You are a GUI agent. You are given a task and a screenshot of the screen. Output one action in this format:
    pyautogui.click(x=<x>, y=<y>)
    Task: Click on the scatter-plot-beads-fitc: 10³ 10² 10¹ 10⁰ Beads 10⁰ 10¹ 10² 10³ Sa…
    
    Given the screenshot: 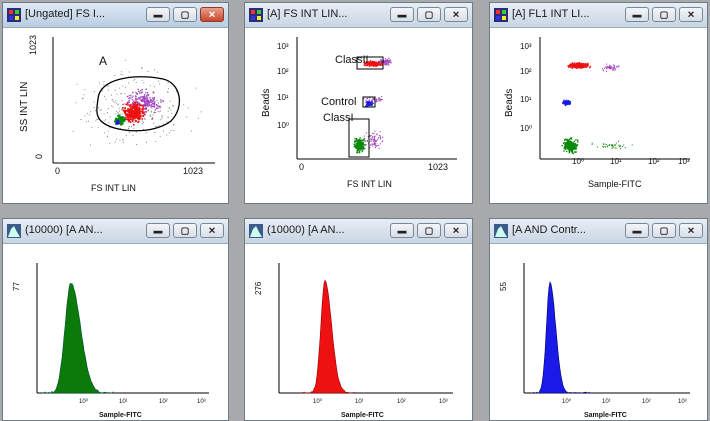 What is the action you would take?
    pyautogui.click(x=598, y=115)
    